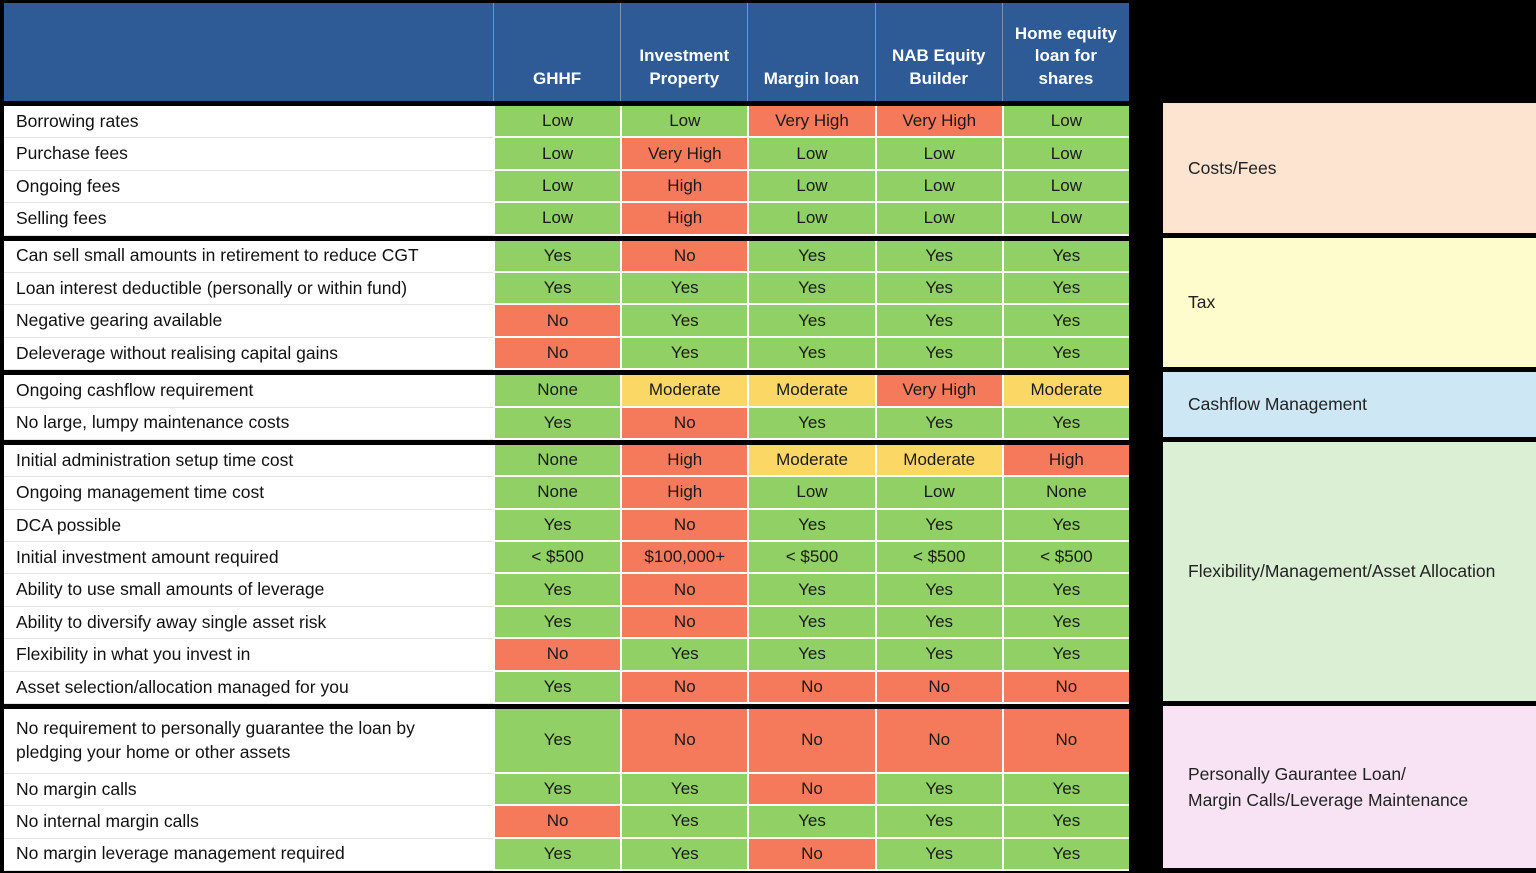 This screenshot has width=1536, height=873. I want to click on sidebar-spacer, so click(1349, 51).